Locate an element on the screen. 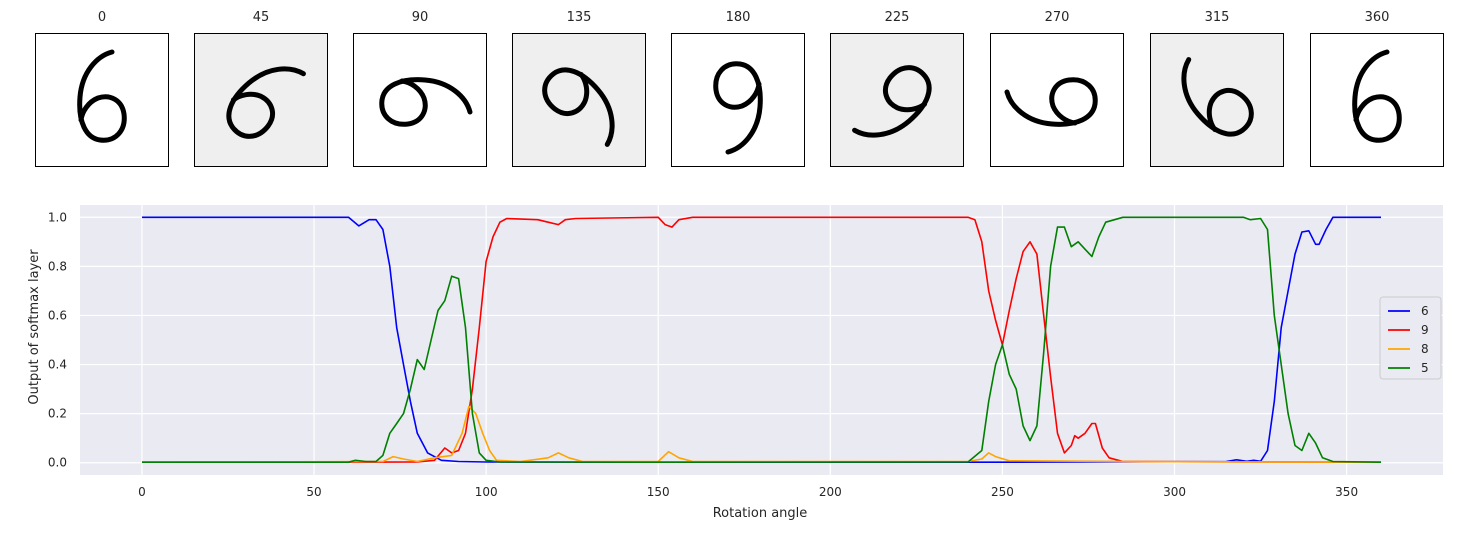 The image size is (1468, 540). x-tick-label: 300 is located at coordinates (1174, 492).